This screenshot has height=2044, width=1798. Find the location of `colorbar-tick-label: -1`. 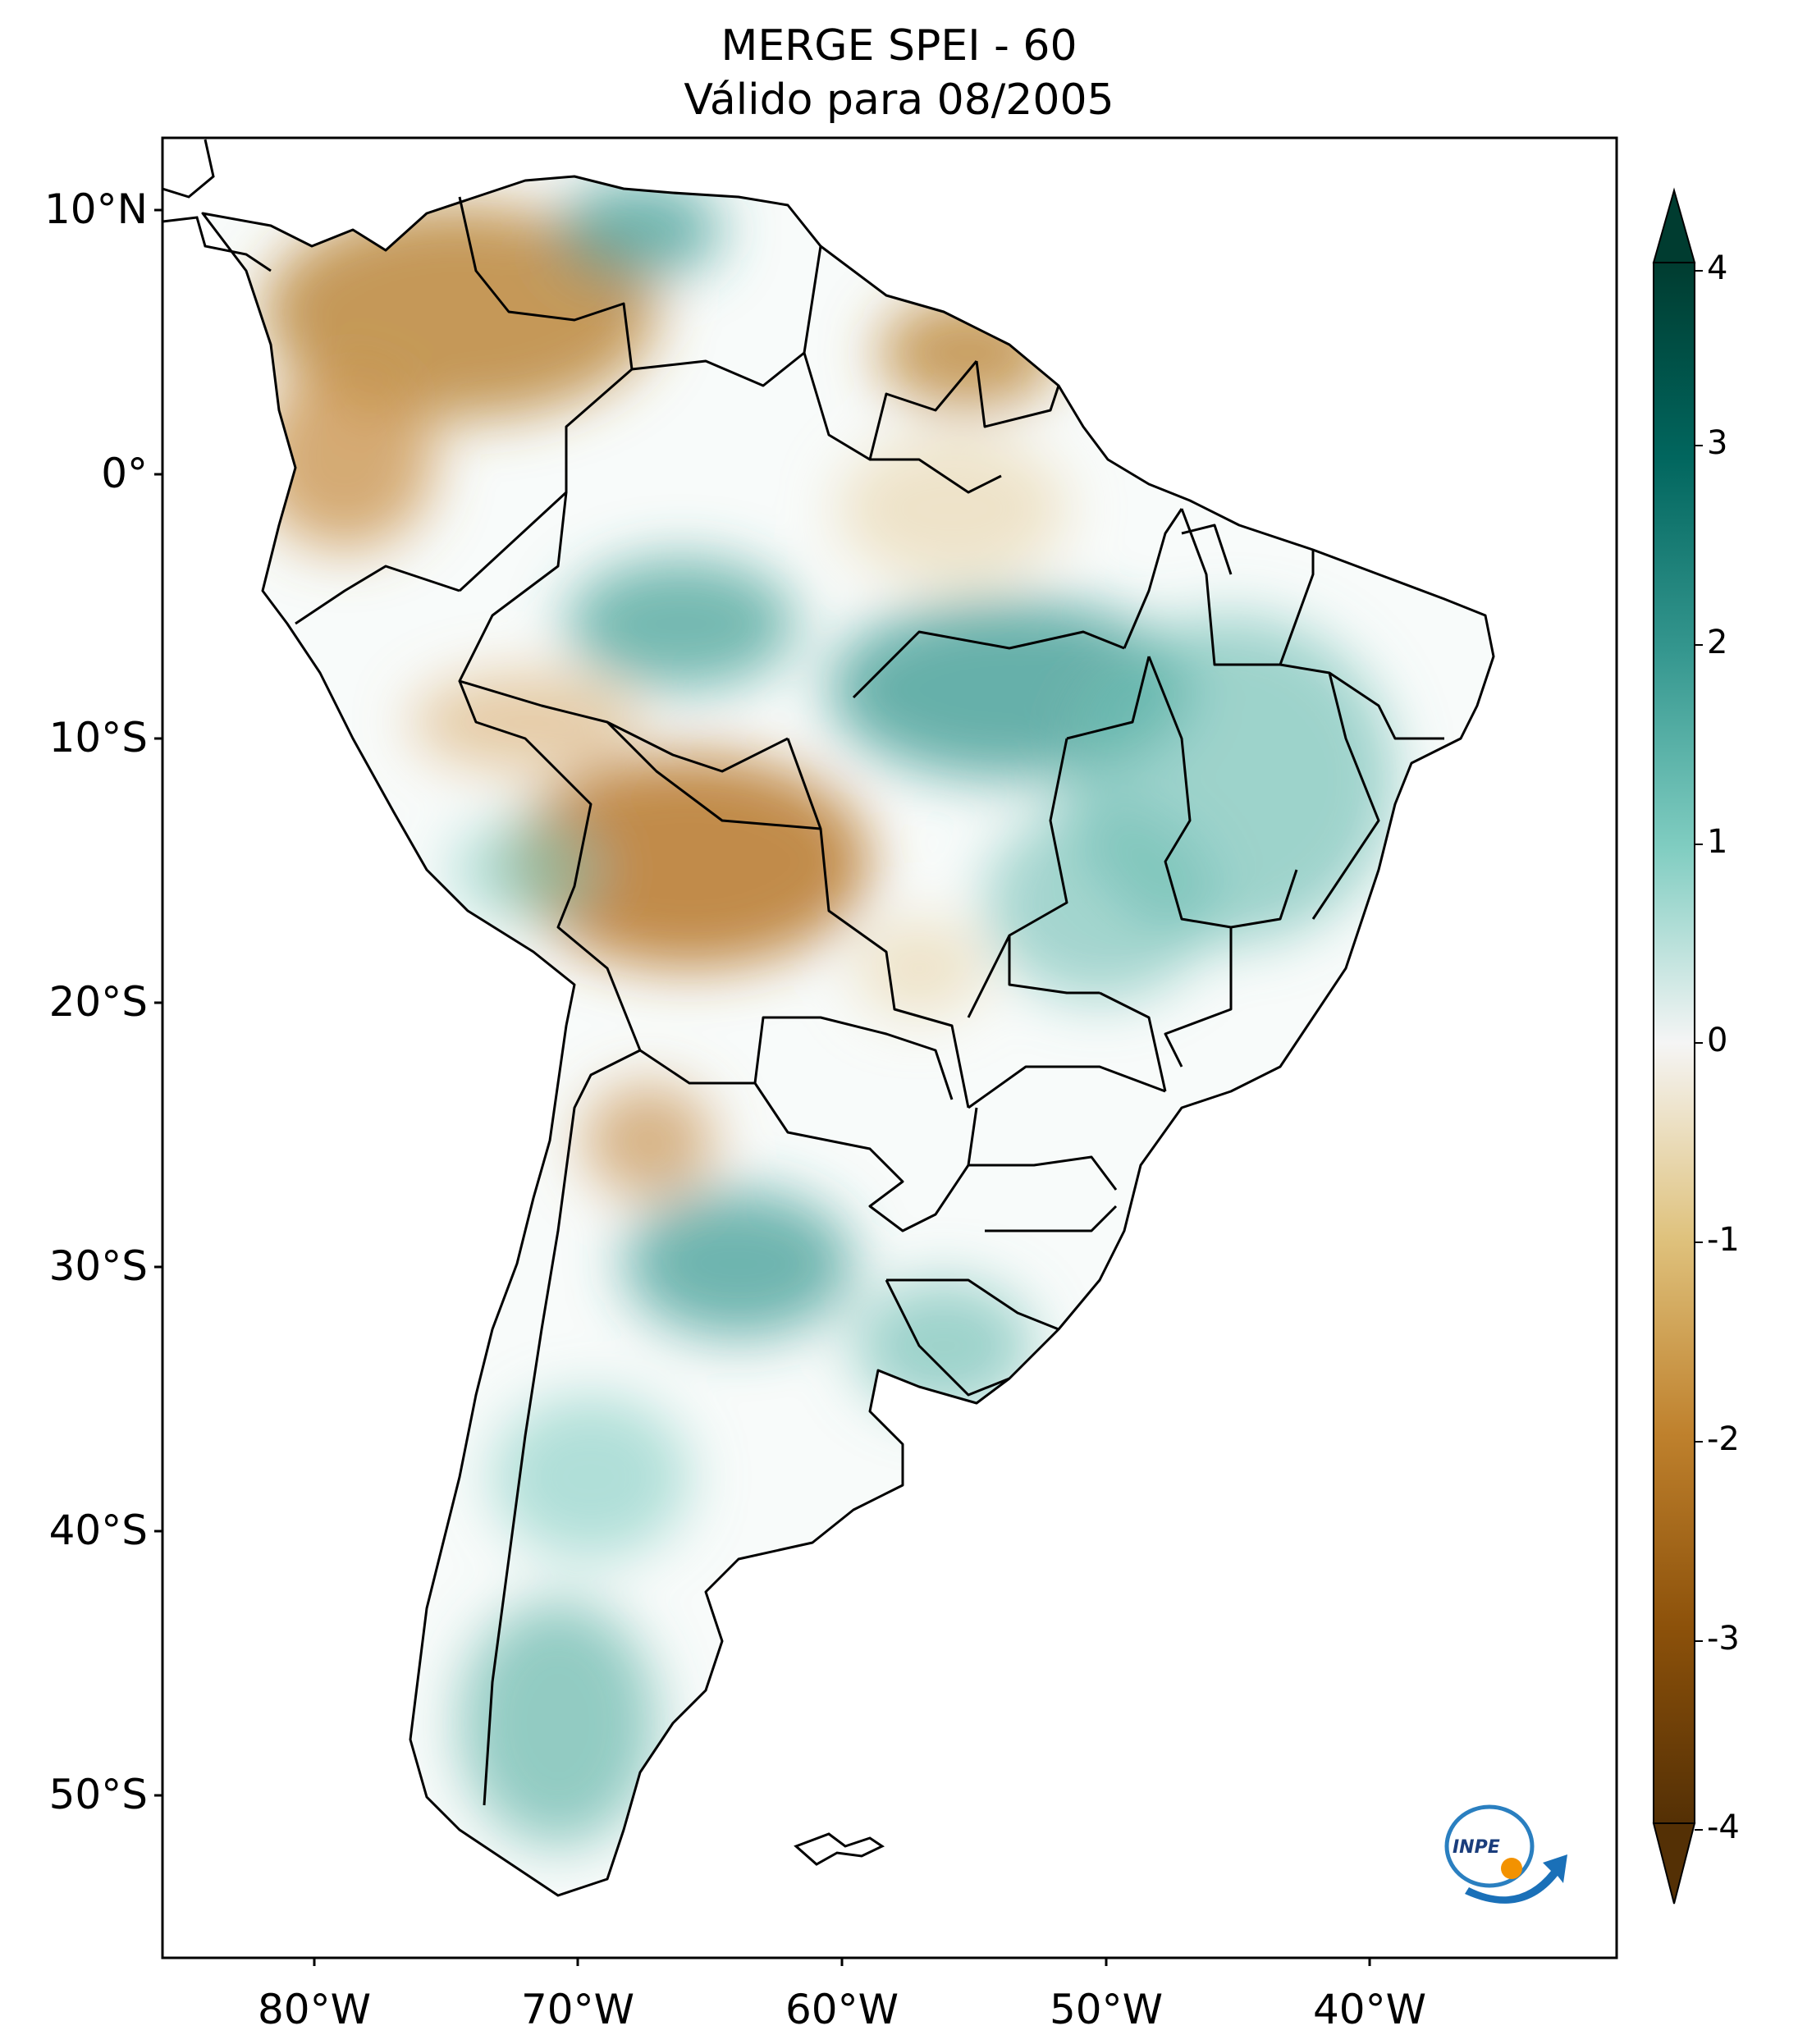

colorbar-tick-label: -1 is located at coordinates (1723, 1240).